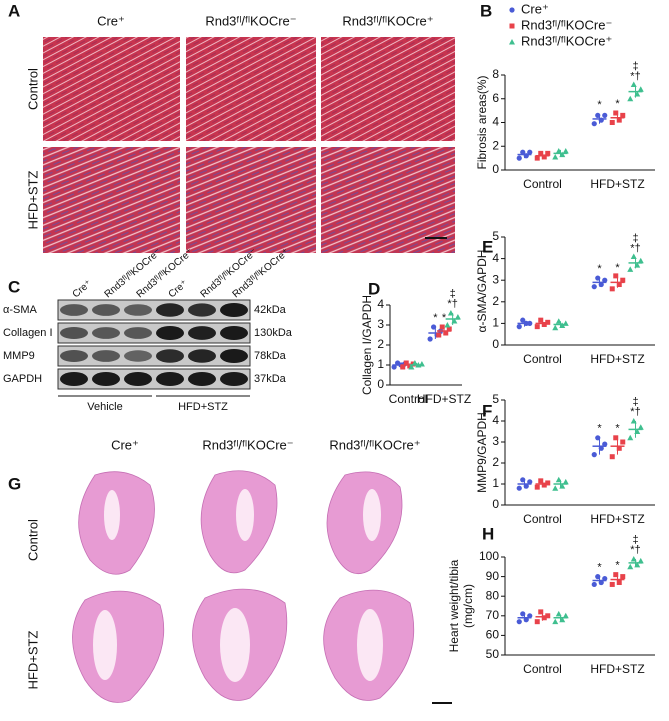 This screenshot has width=669, height=721. What do you see at coordinates (14, 483) in the screenshot?
I see `panel-label: G` at bounding box center [14, 483].